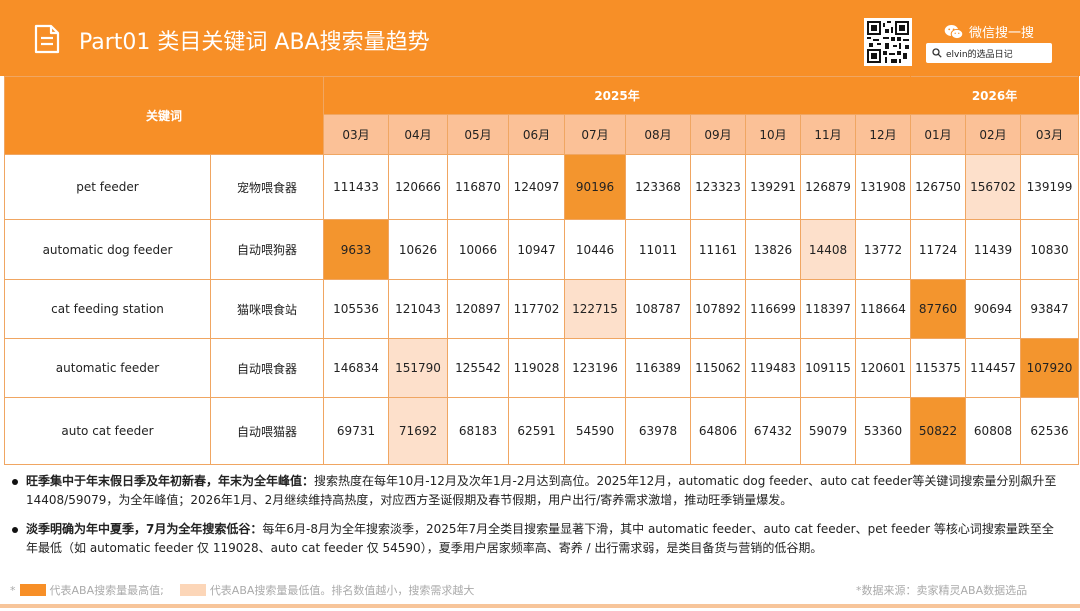 The image size is (1080, 611). I want to click on value-cell: 64806, so click(718, 431).